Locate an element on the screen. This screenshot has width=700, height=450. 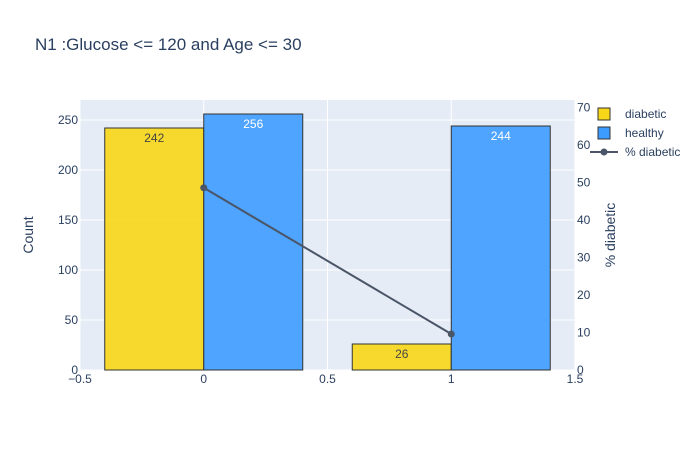
y-tick-label: 200 is located at coordinates (68, 170).